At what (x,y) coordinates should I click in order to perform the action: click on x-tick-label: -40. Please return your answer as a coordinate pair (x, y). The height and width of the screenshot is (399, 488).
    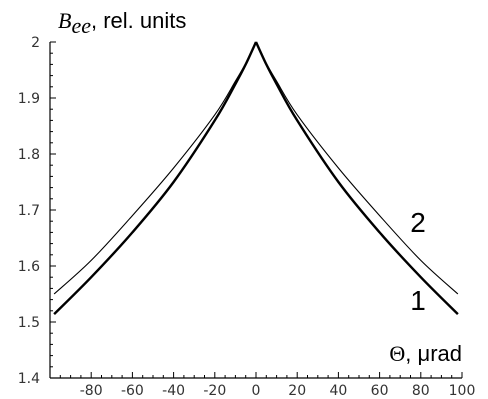
    Looking at the image, I should click on (173, 391).